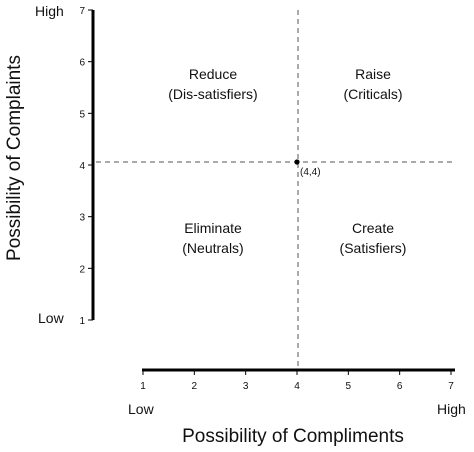 This screenshot has width=474, height=452. Describe the element at coordinates (49, 11) in the screenshot. I see `y-axis-high-label: High` at that location.